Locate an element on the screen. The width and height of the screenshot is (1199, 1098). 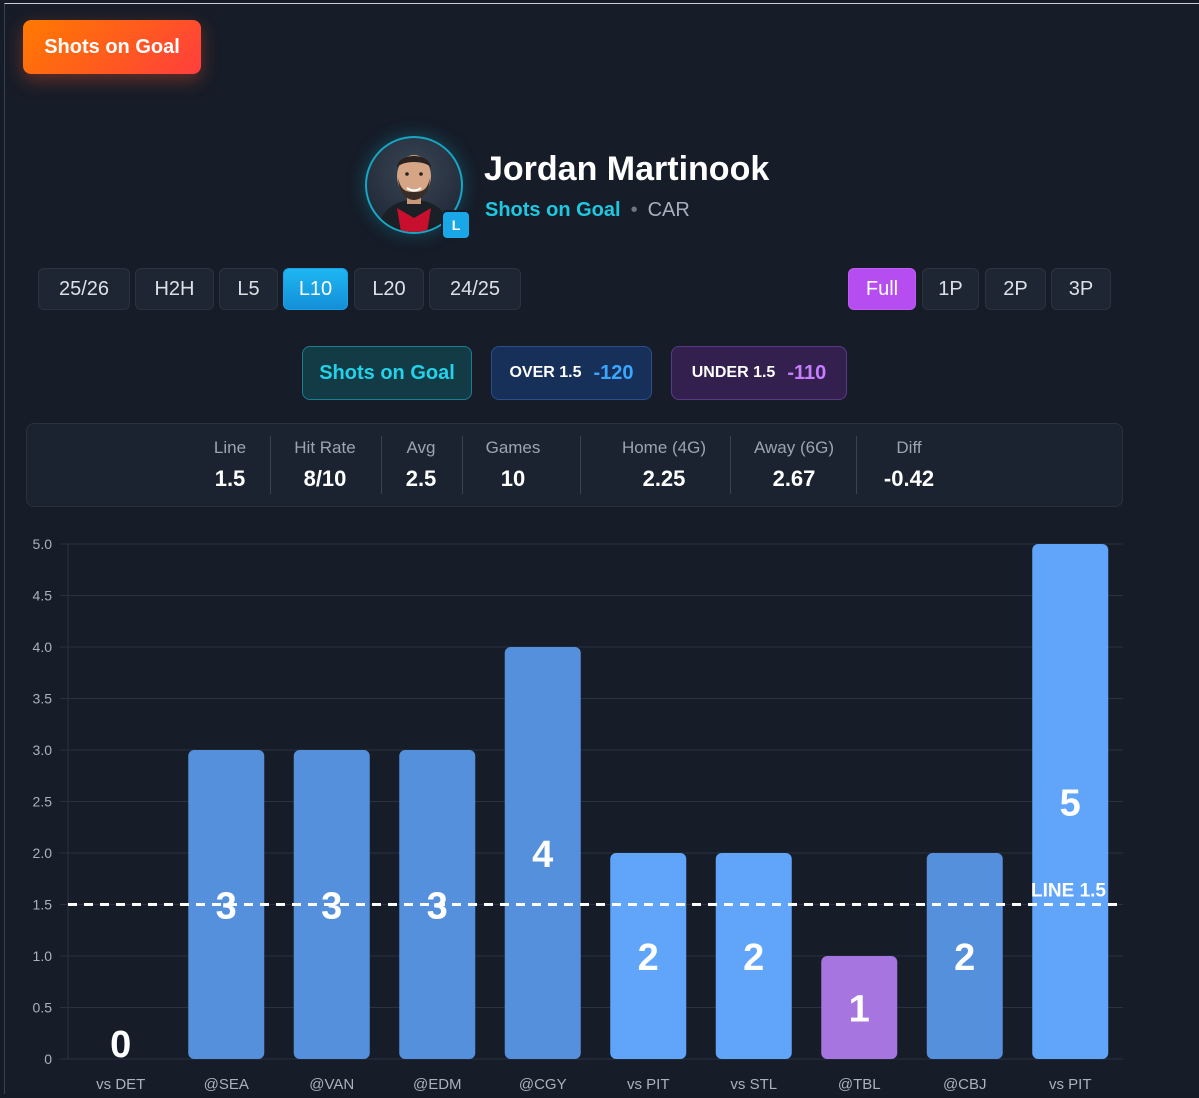
y-tick-label: 3.5 is located at coordinates (43, 699).